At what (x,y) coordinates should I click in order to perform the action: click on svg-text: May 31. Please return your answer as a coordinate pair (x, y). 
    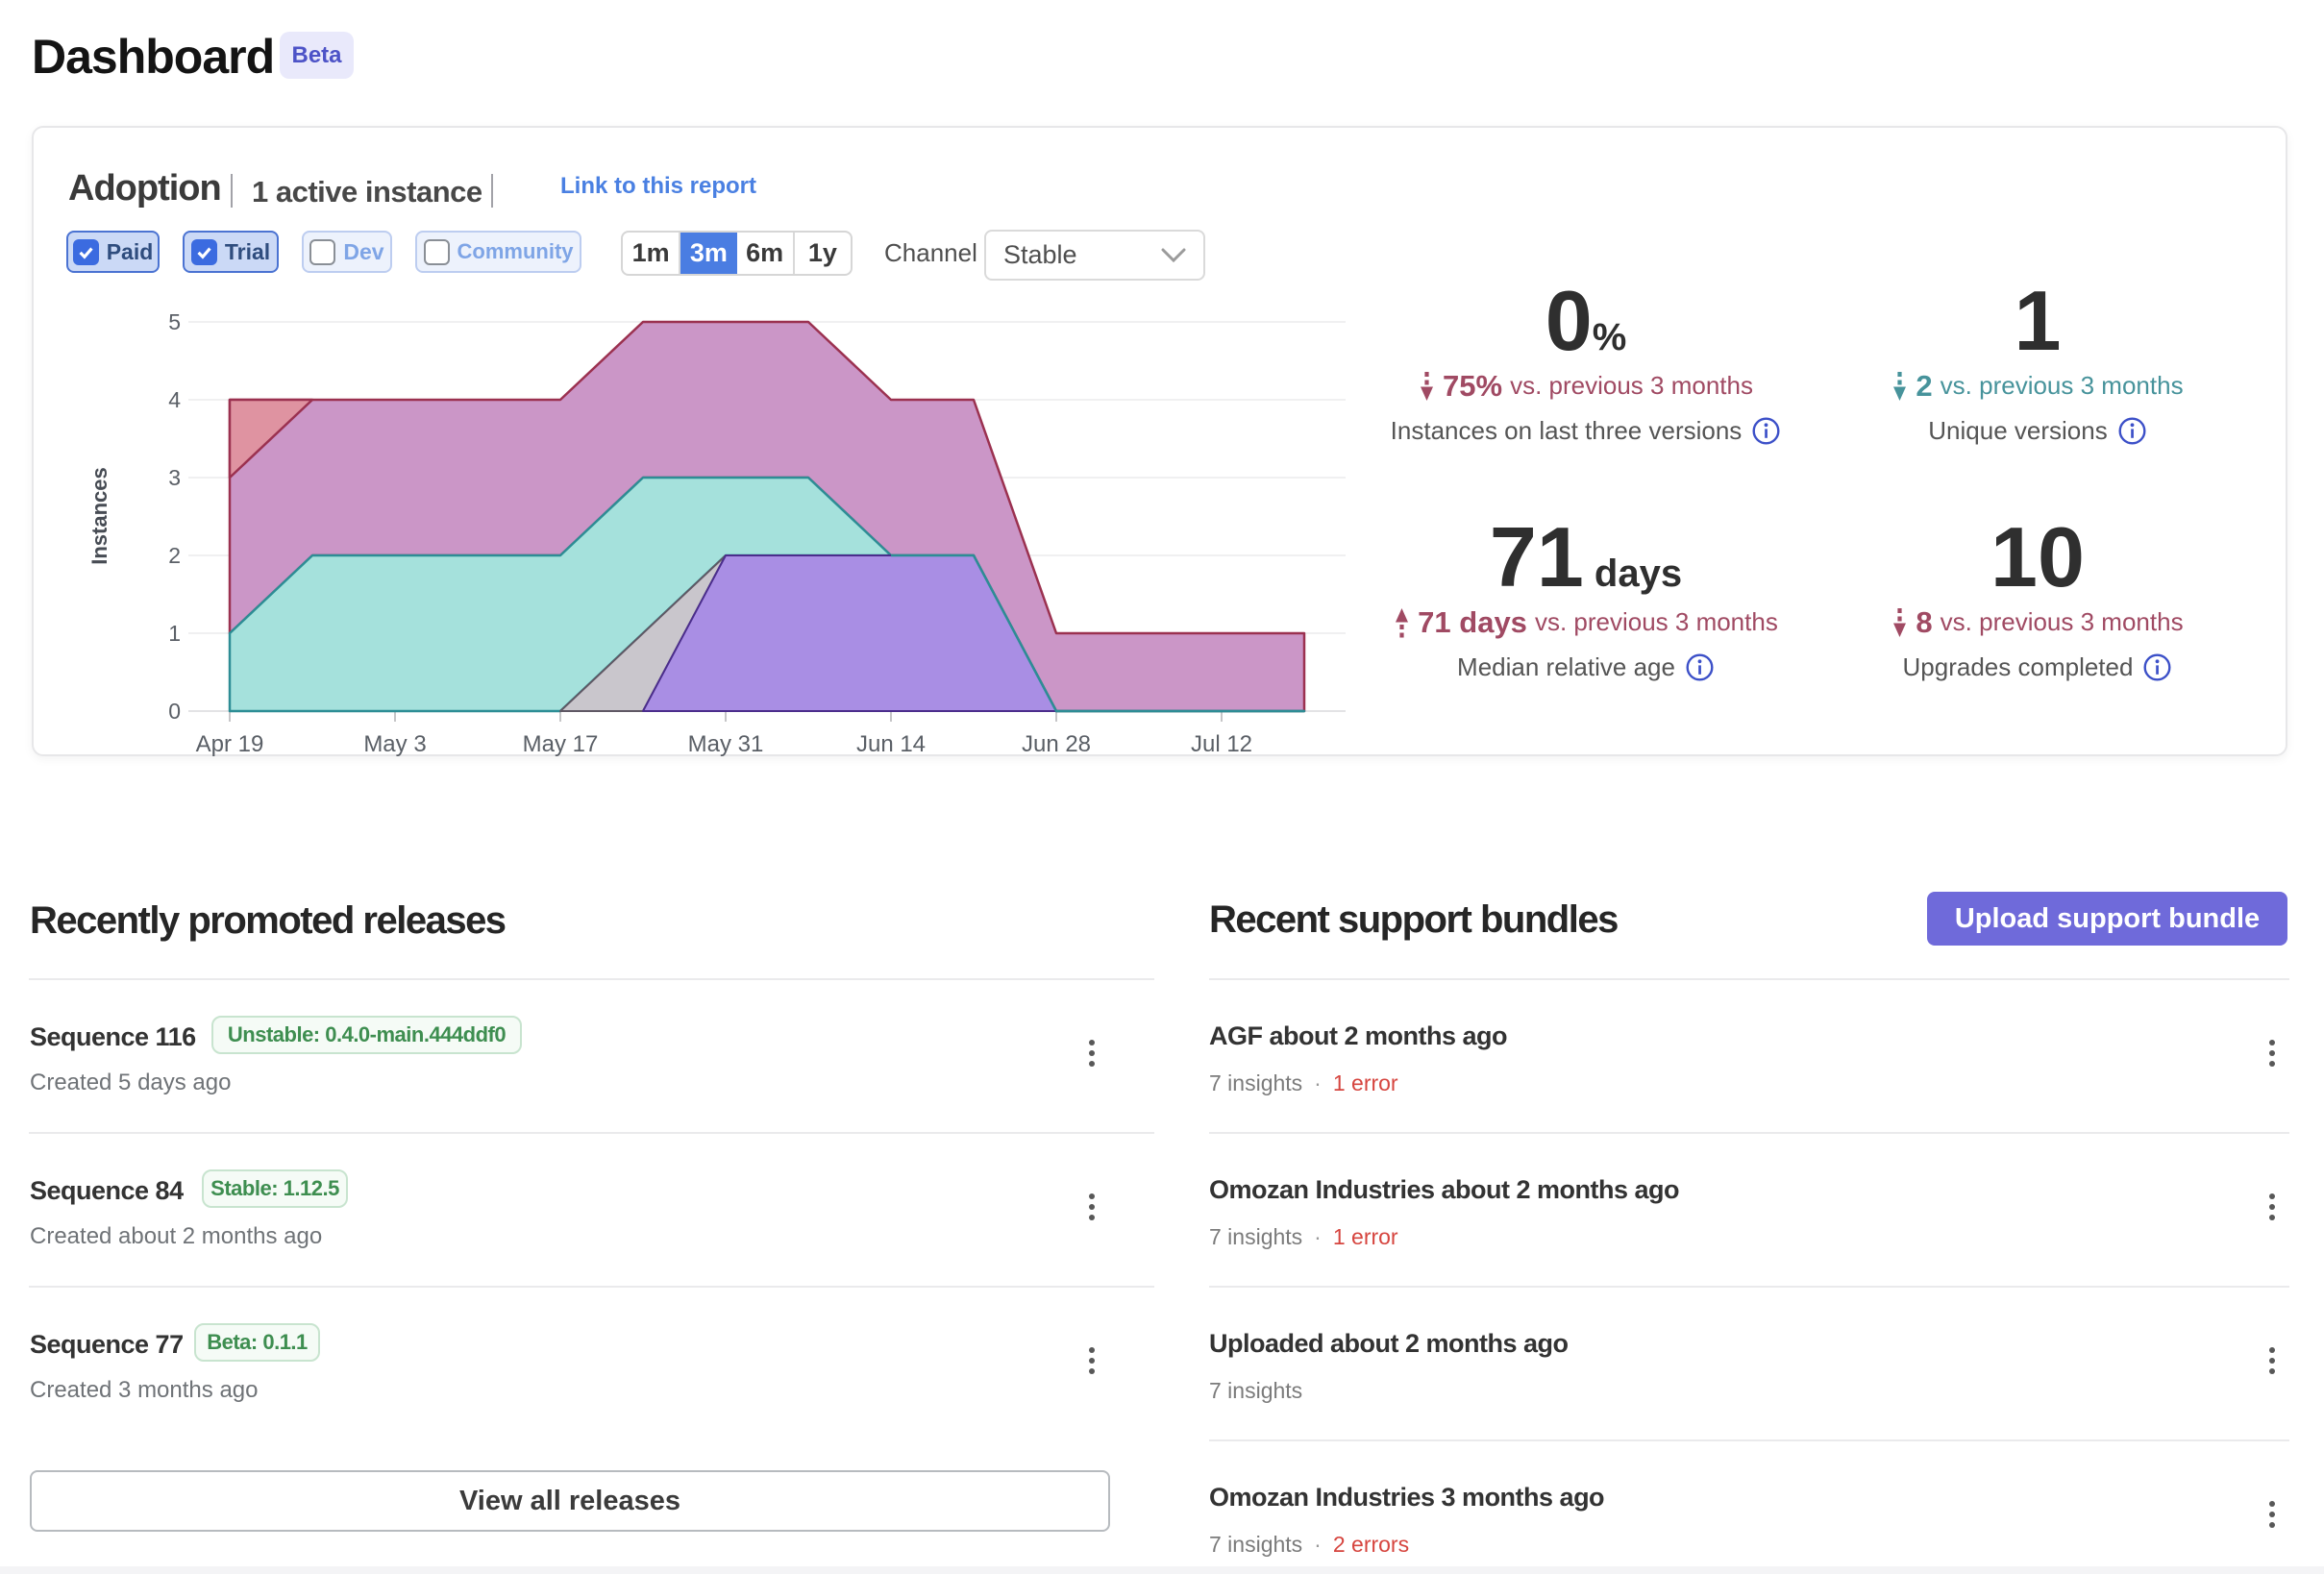
    Looking at the image, I should click on (726, 744).